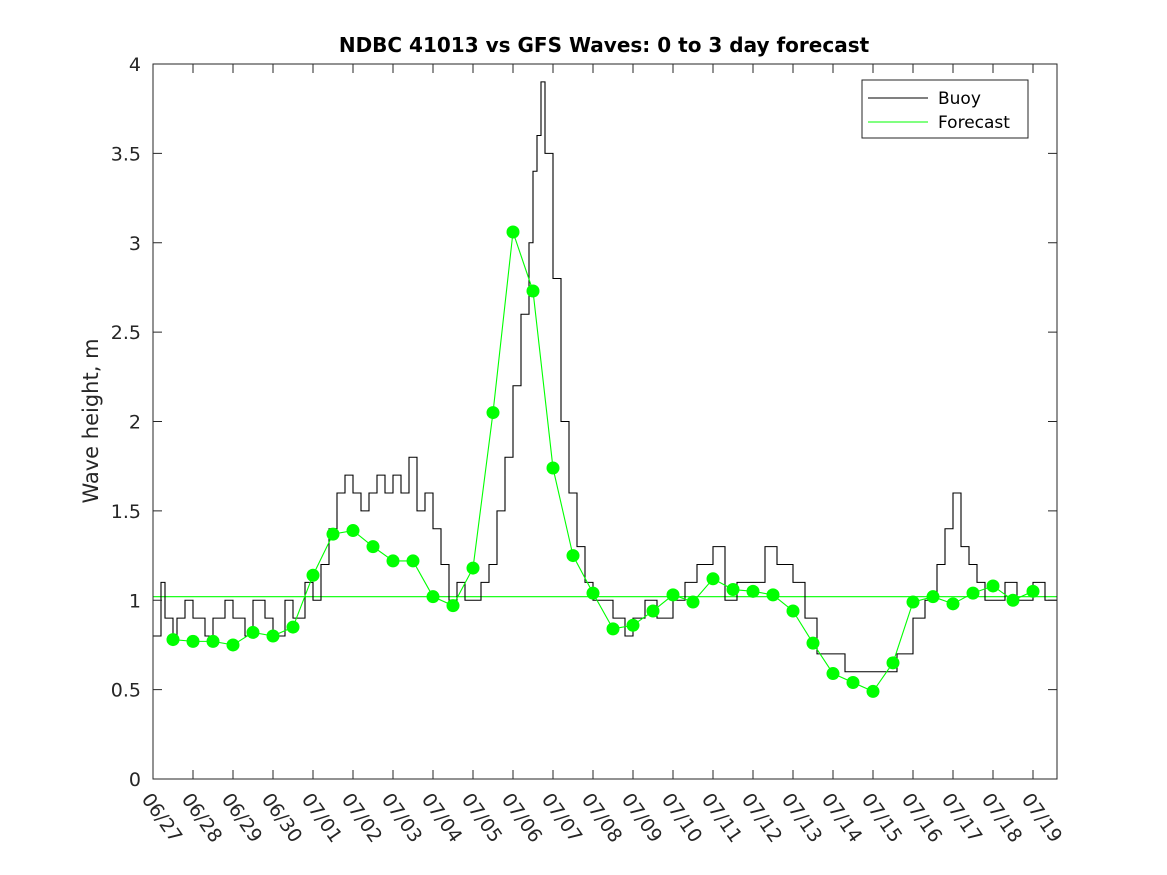  Describe the element at coordinates (91, 420) in the screenshot. I see `y-axis-label: Wave height, m` at that location.